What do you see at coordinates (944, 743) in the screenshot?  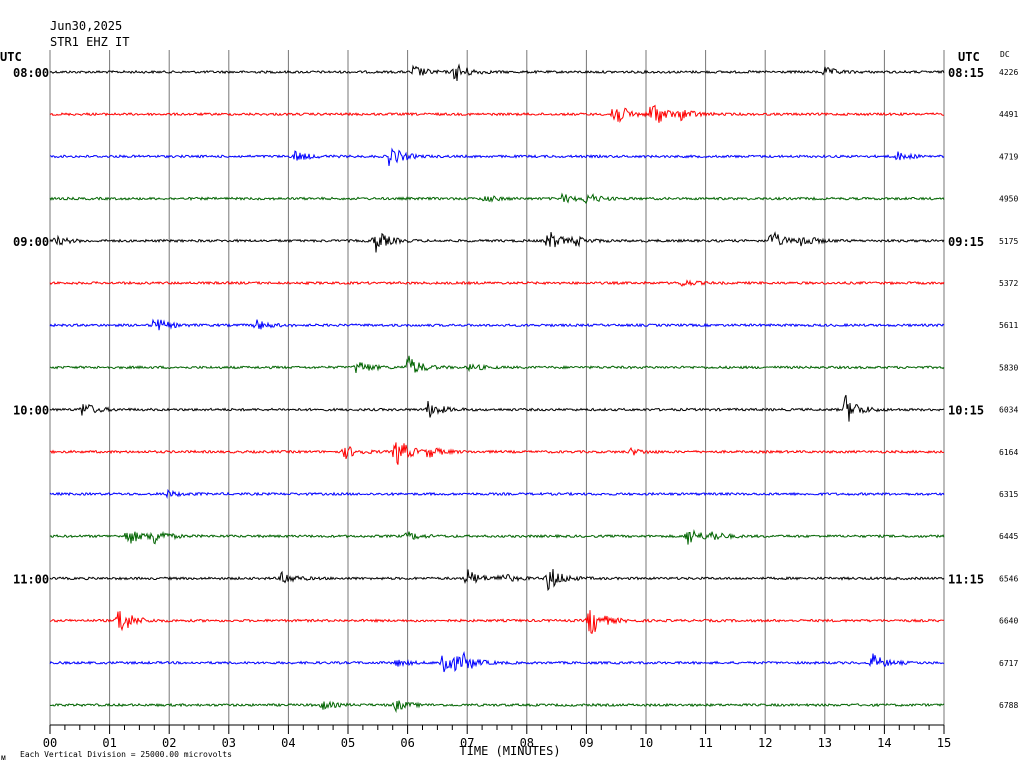 I see `x-tick-label: 15` at bounding box center [944, 743].